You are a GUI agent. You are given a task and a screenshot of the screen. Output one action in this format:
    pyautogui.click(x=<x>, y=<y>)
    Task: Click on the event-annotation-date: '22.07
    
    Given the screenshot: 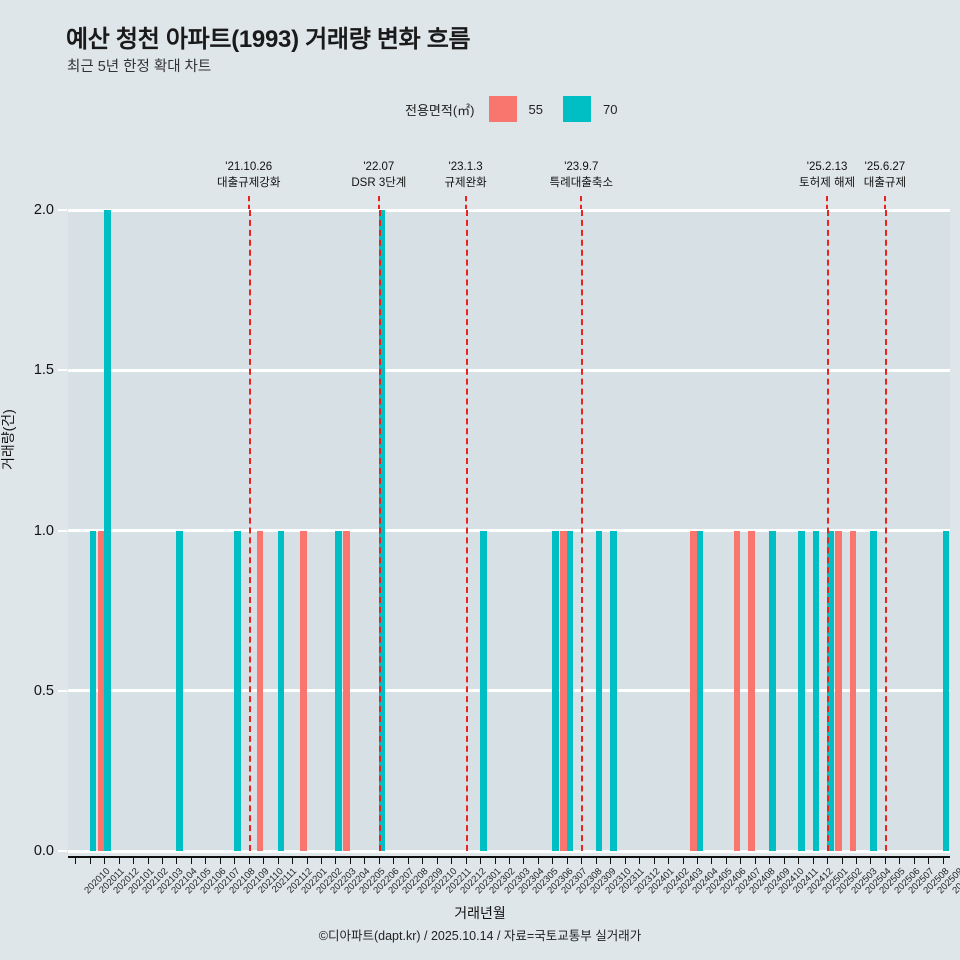 What is the action you would take?
    pyautogui.click(x=379, y=167)
    